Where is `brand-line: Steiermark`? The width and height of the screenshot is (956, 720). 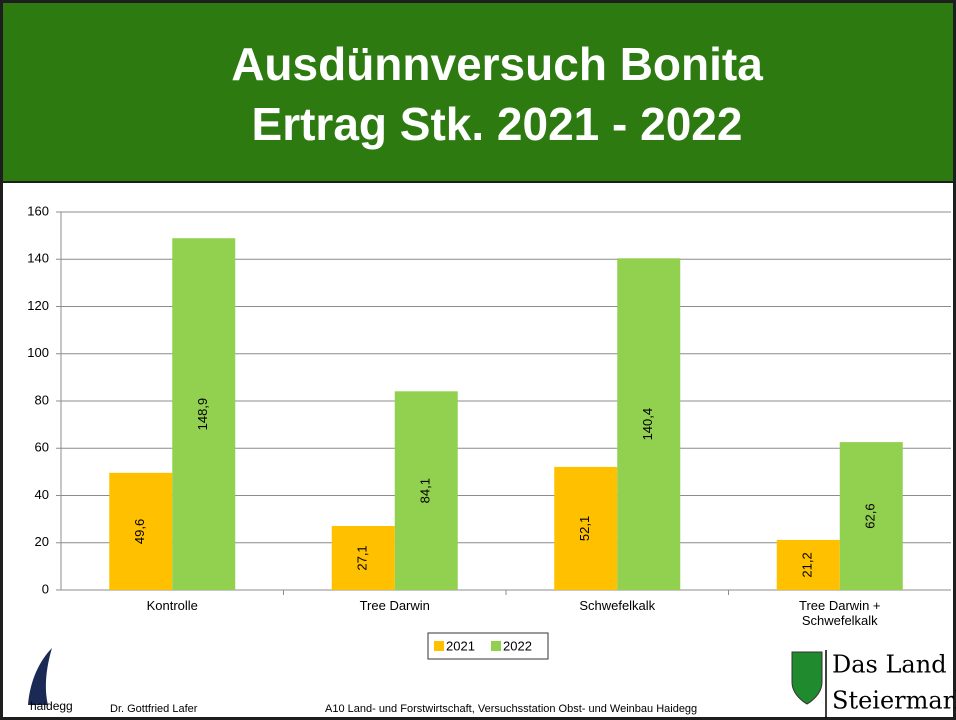 brand-line: Steiermark is located at coordinates (894, 701).